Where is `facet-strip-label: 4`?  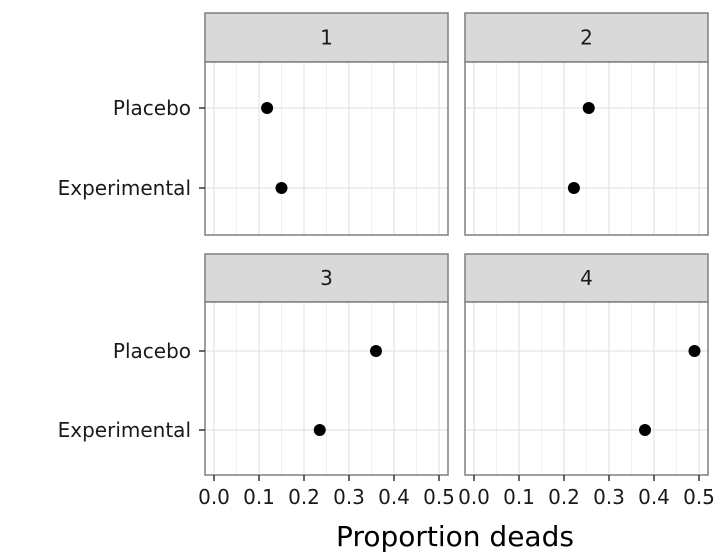 facet-strip-label: 4 is located at coordinates (586, 278).